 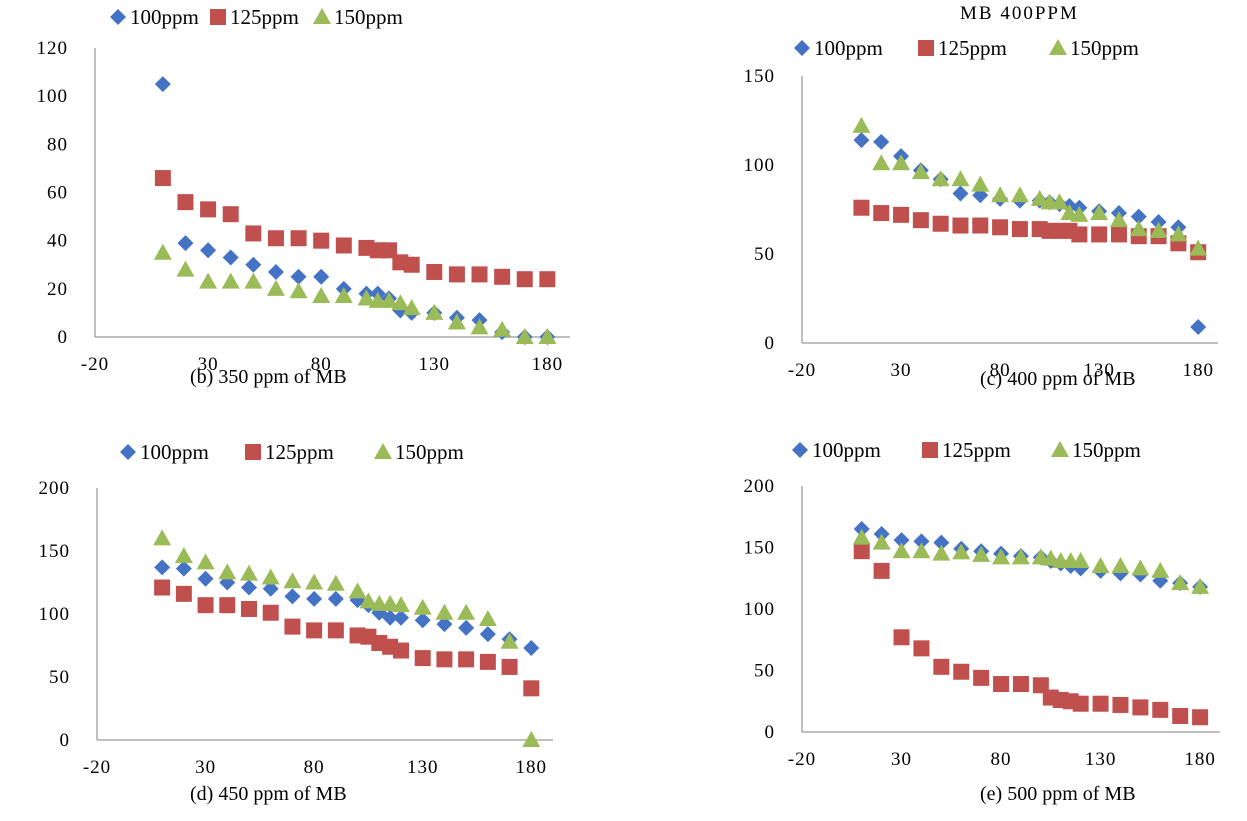 What do you see at coordinates (95, 364) in the screenshot?
I see `x-tick-label: -20` at bounding box center [95, 364].